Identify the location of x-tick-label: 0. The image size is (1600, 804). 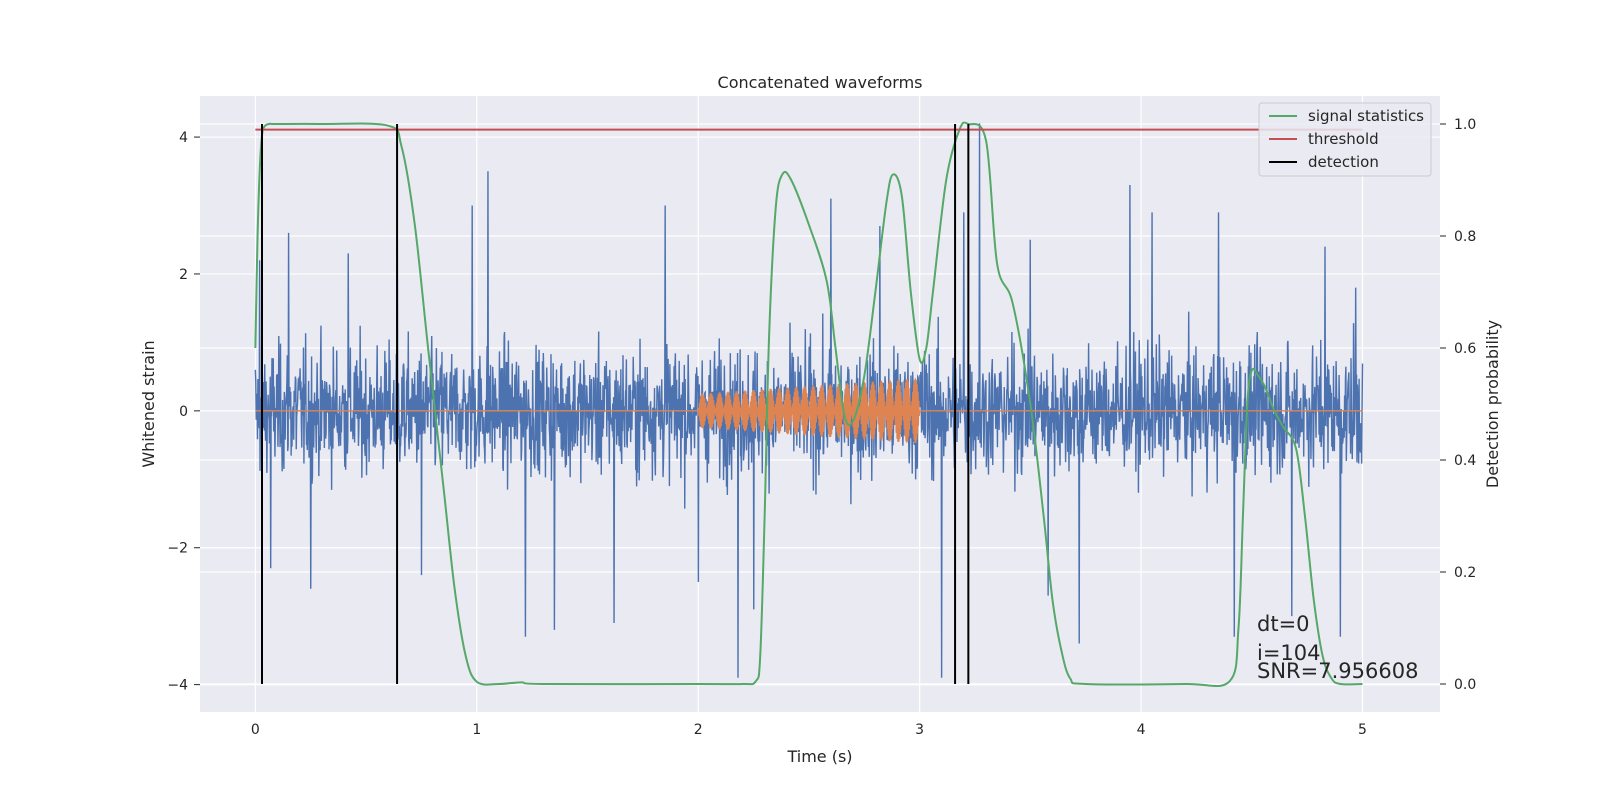
(255, 730).